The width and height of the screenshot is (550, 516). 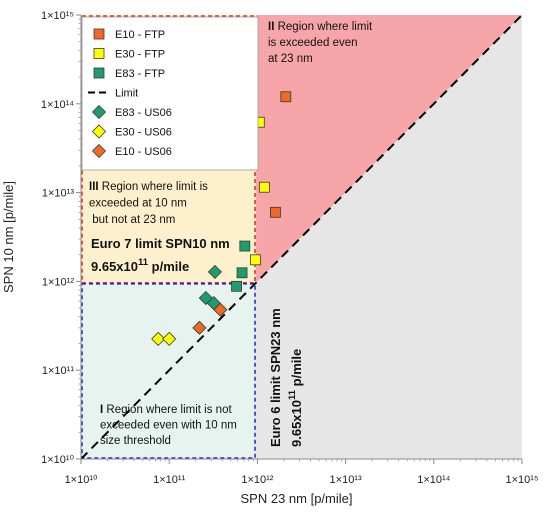 What do you see at coordinates (160, 243) in the screenshot?
I see `euro7-limit-label: Euro 7 limit SPN10 nm` at bounding box center [160, 243].